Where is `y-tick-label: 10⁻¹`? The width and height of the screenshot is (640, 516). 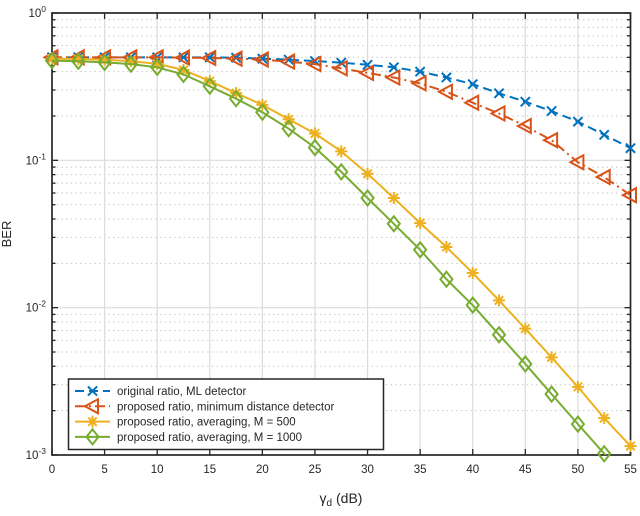
y-tick-label: 10⁻¹ is located at coordinates (36, 159).